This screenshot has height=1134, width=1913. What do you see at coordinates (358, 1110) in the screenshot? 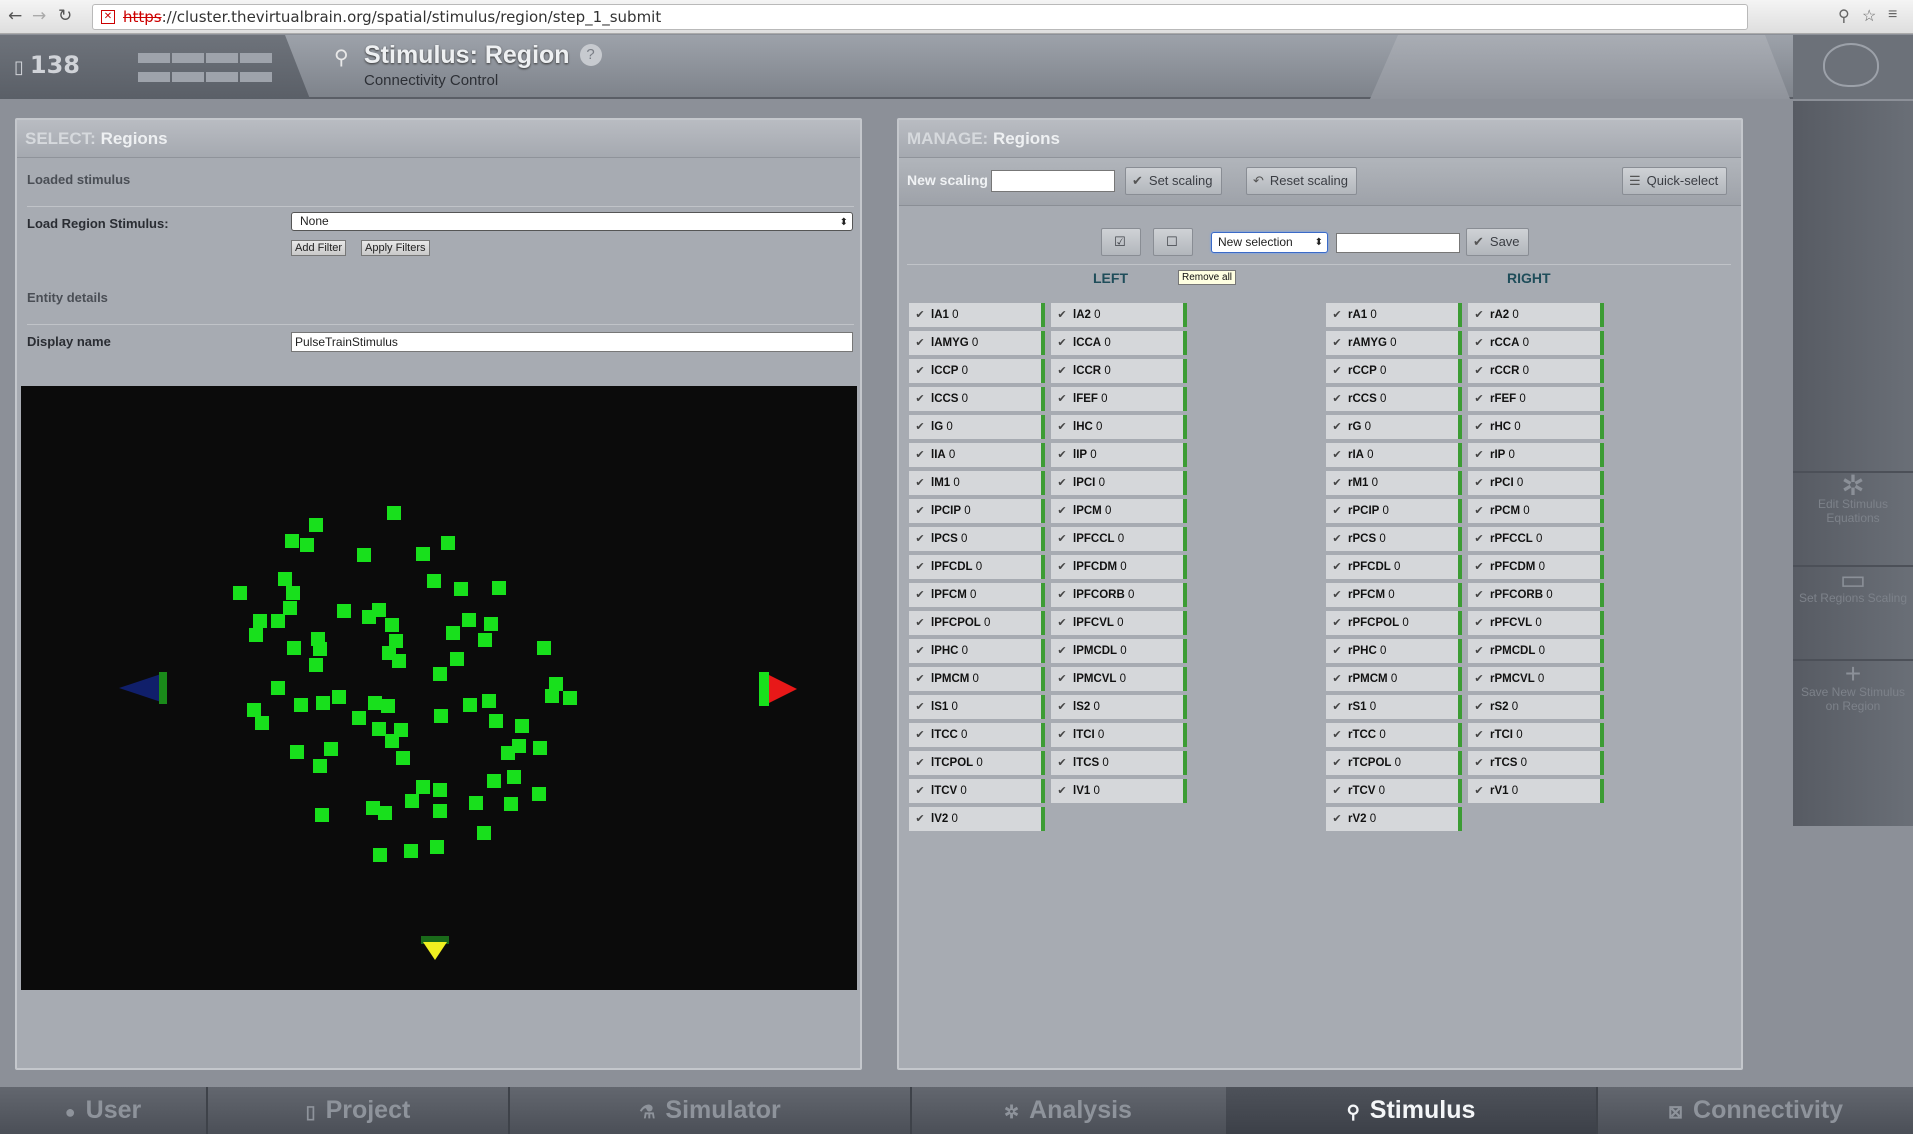
I see `tab-project: ▯ Project` at bounding box center [358, 1110].